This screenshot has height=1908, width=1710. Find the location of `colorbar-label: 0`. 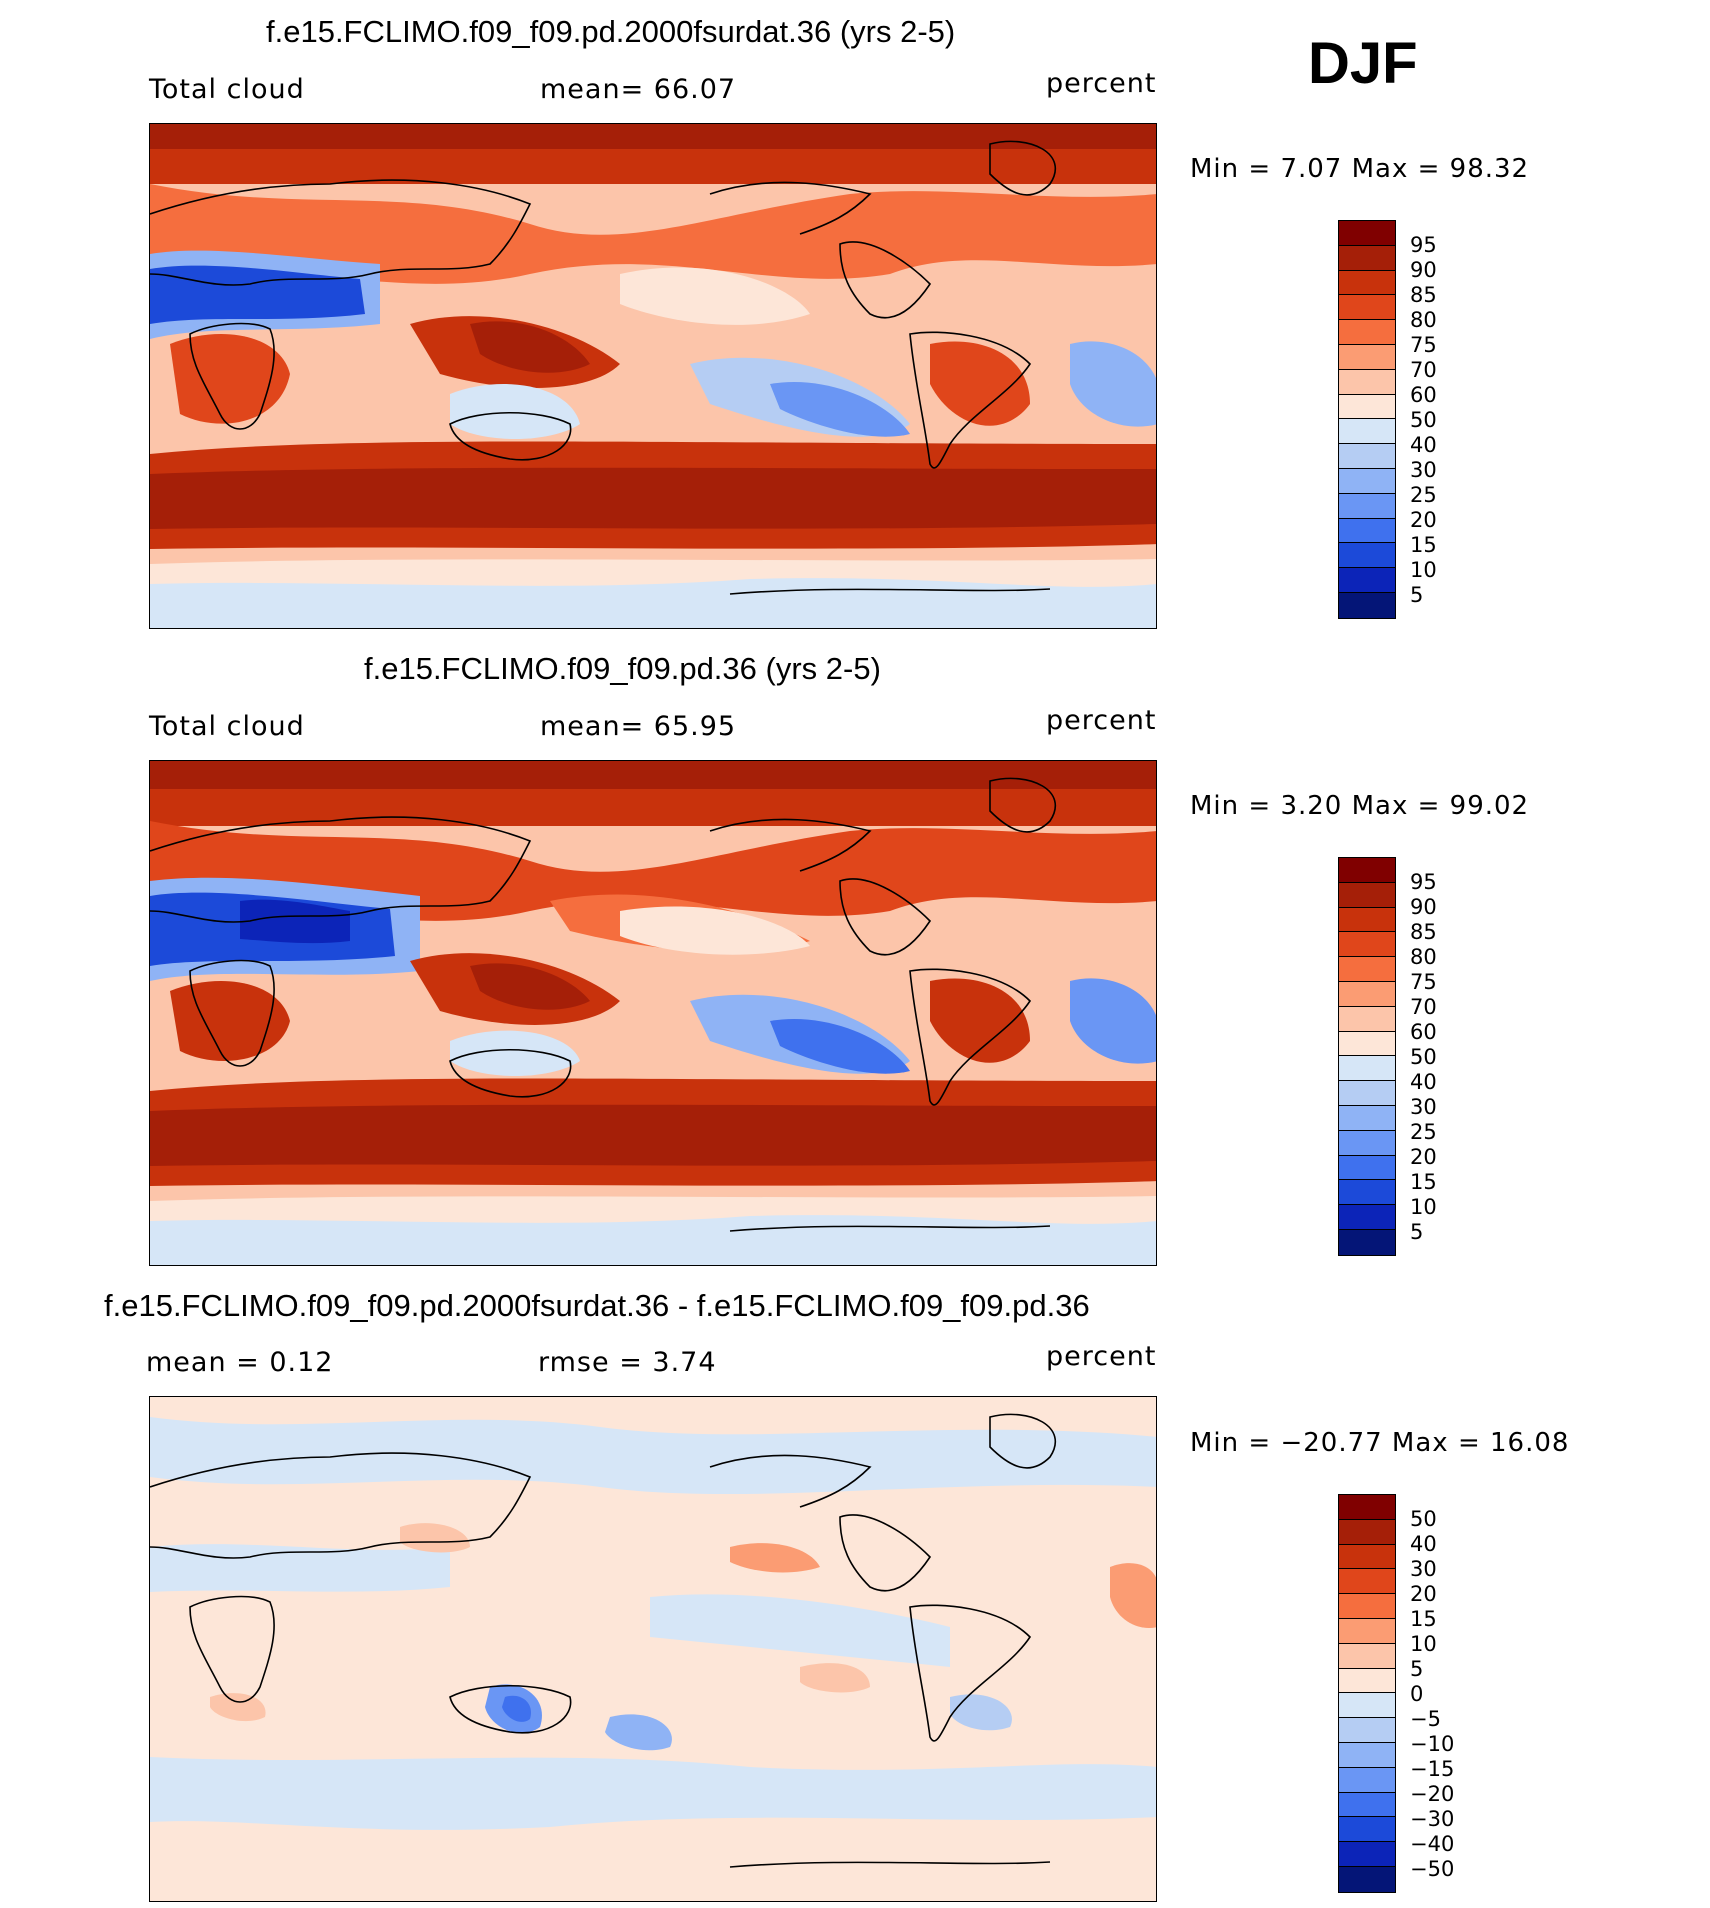

colorbar-label: 0 is located at coordinates (1417, 1694).